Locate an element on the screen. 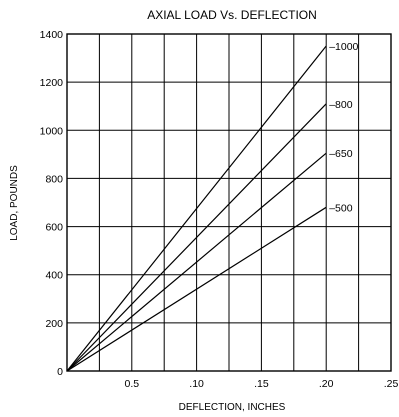 This screenshot has width=399, height=417. series-labels: –1000 –800 –650 –500 is located at coordinates (343, 127).